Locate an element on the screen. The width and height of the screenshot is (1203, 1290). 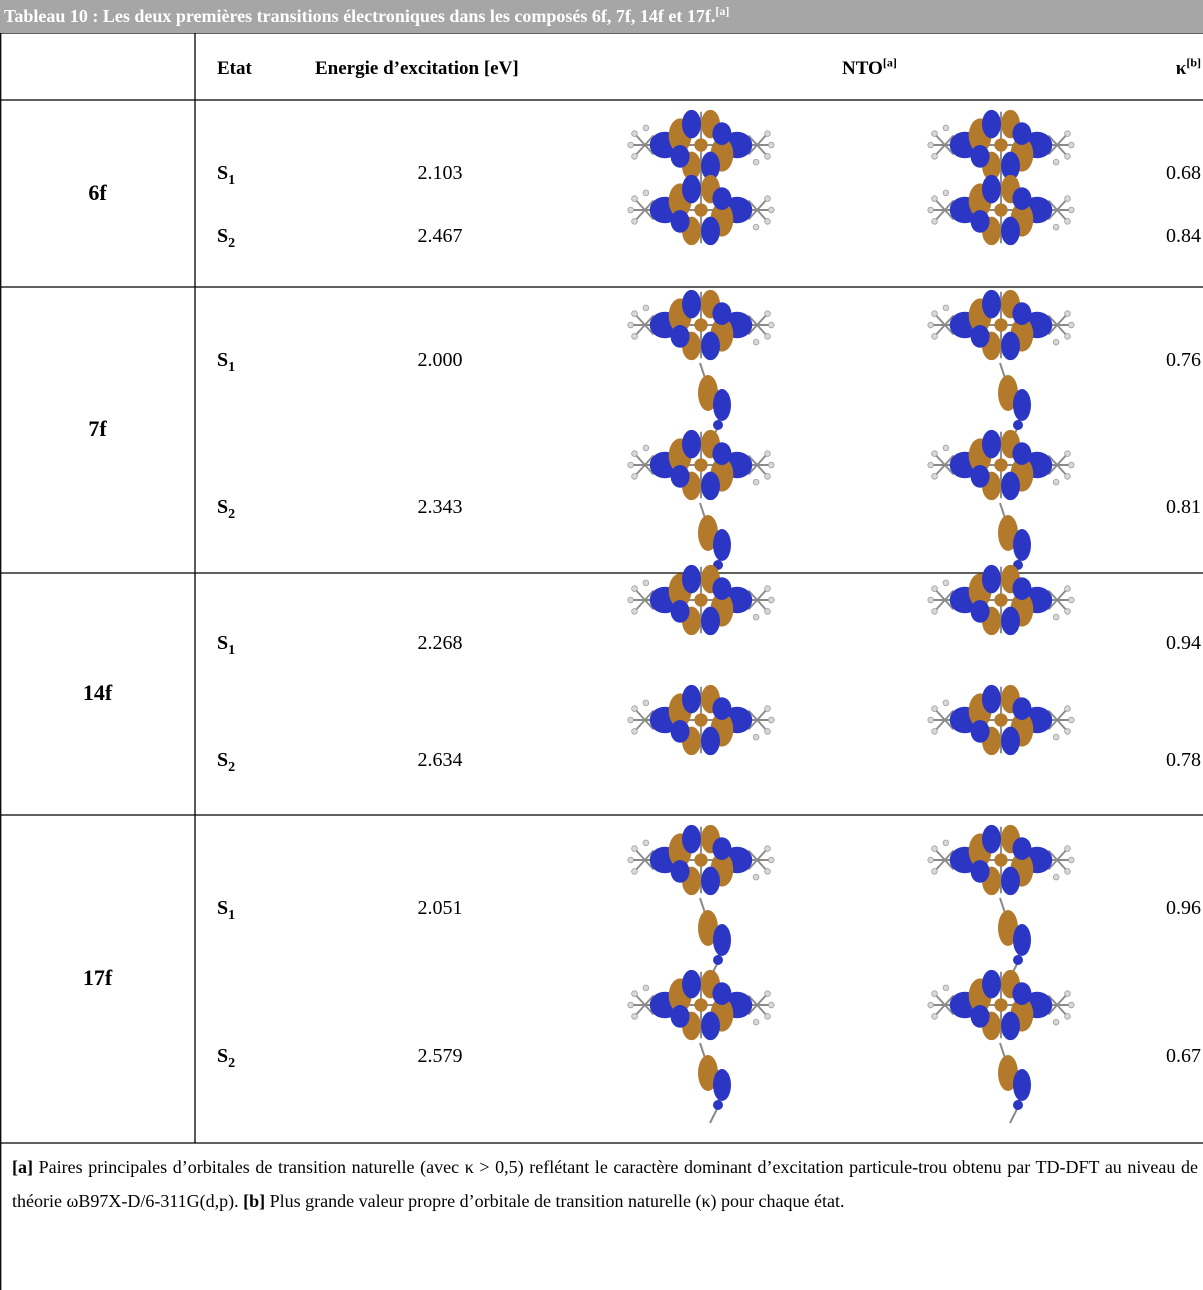
compound-name: 7f is located at coordinates (97, 428).